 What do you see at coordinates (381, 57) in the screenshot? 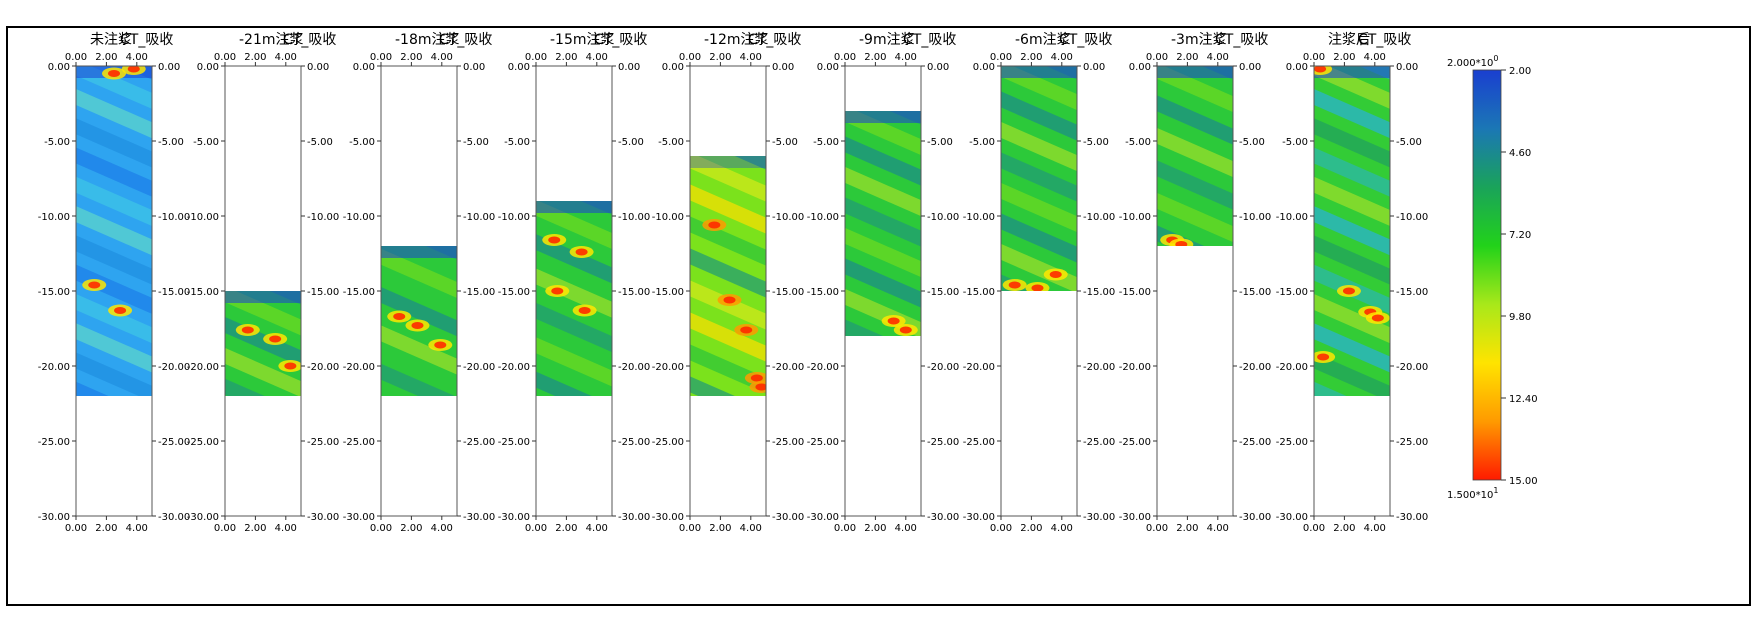
I see `x-tick-label-top: 0.00` at bounding box center [381, 57].